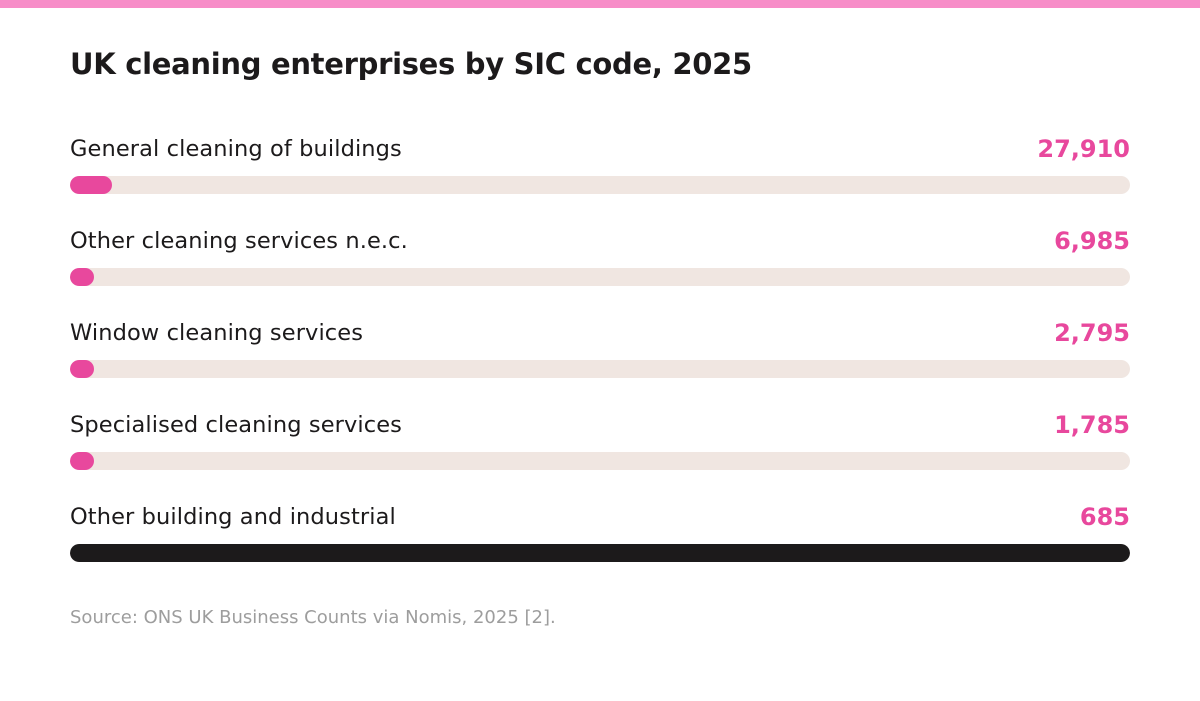 This screenshot has width=1200, height=701. Describe the element at coordinates (1104, 517) in the screenshot. I see `bar-value-label: 685` at that location.